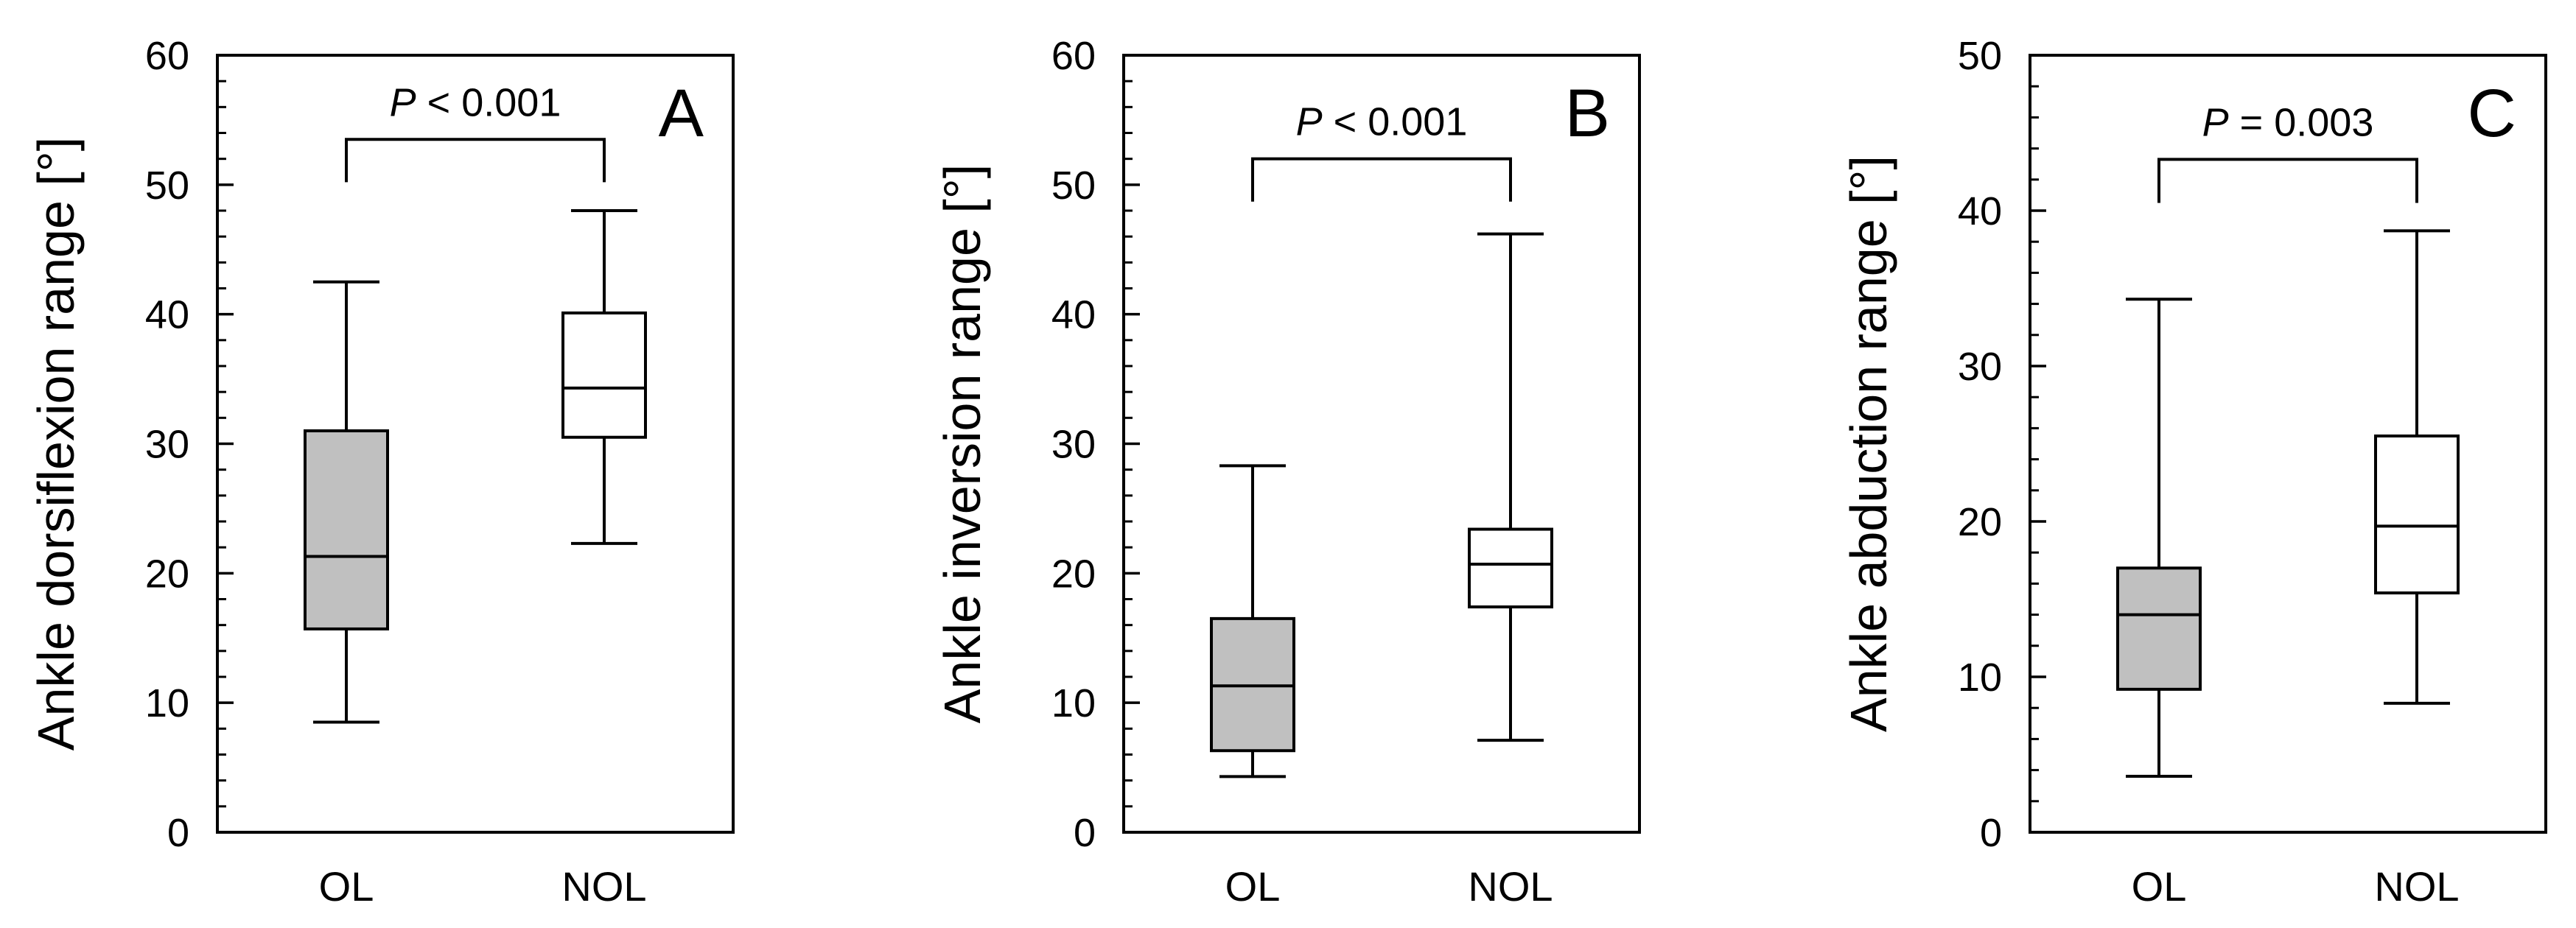 Image resolution: width=2576 pixels, height=928 pixels. I want to click on panel-letter: A, so click(681, 114).